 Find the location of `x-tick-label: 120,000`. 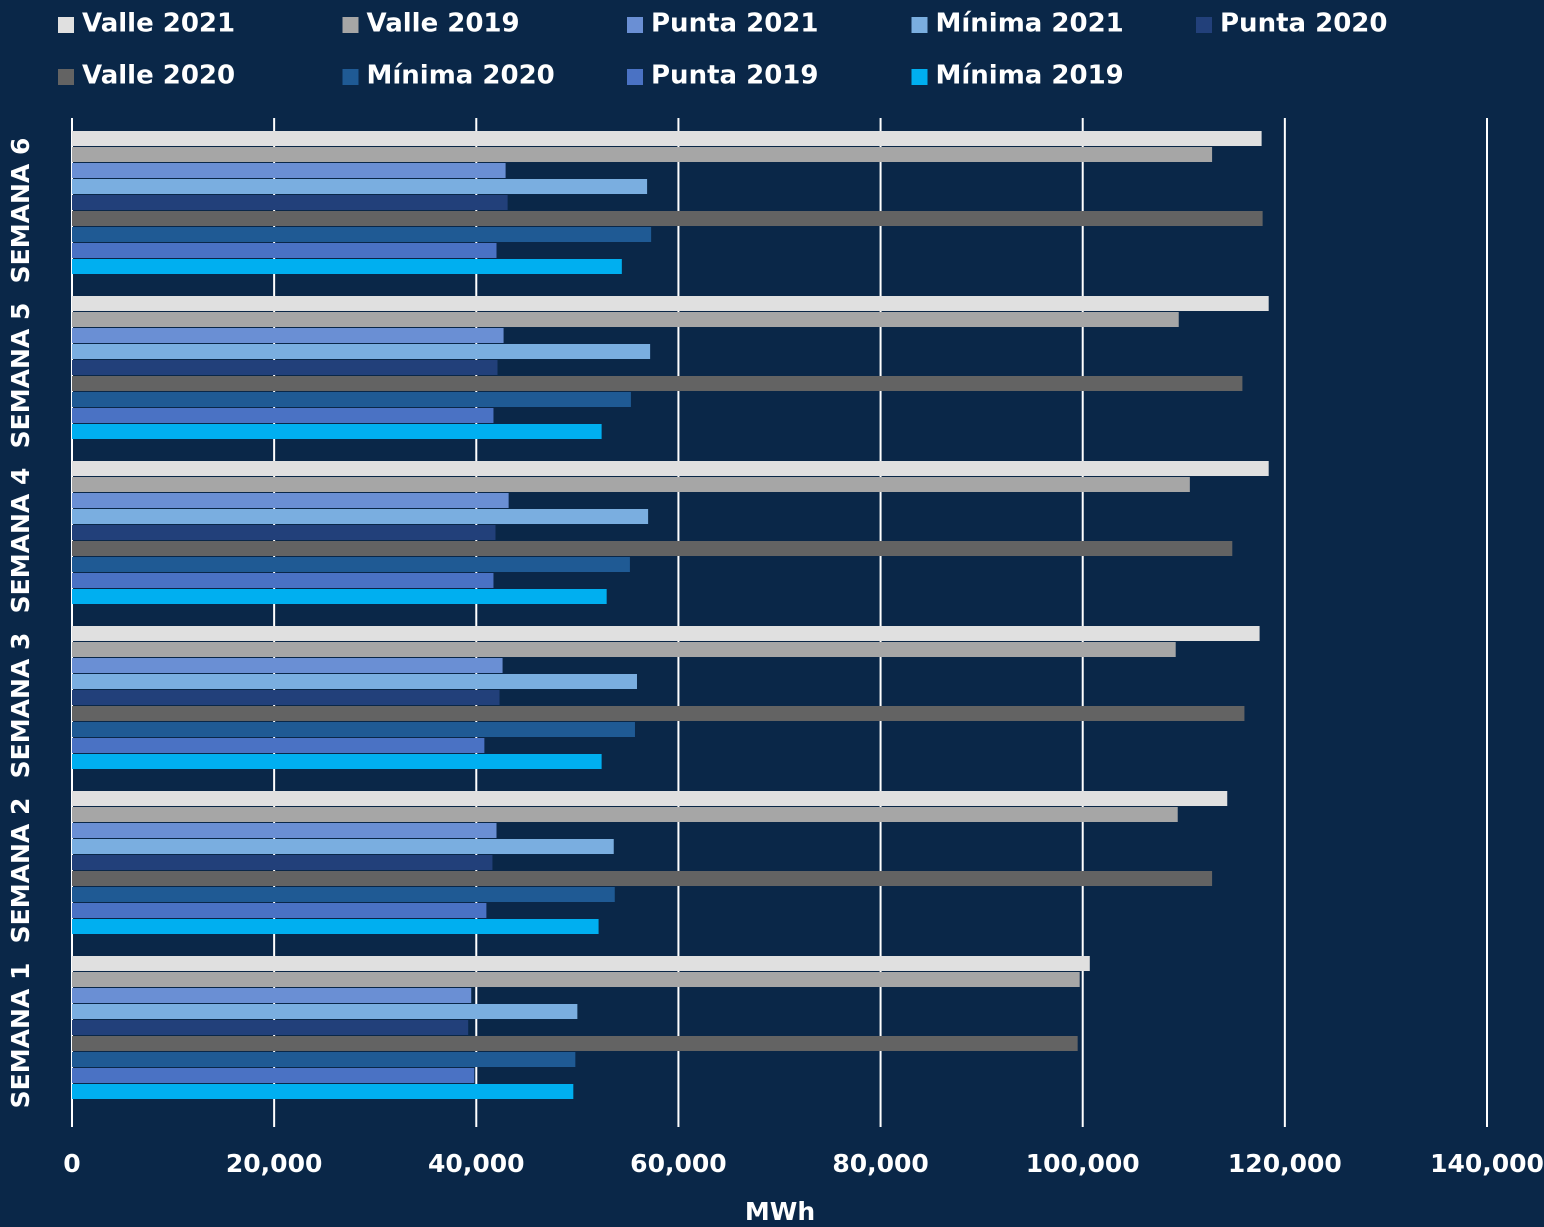

x-tick-label: 120,000 is located at coordinates (1285, 1163).